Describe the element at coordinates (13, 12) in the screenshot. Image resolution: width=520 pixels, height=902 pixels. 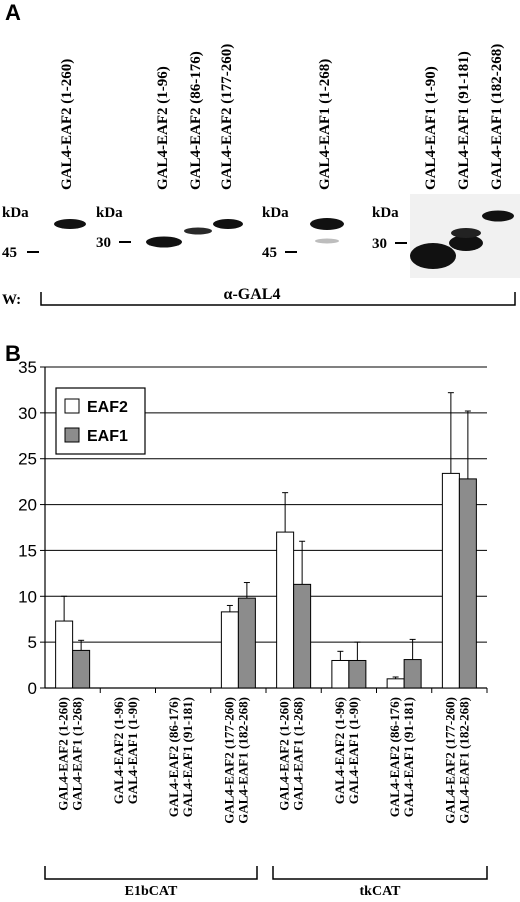
I see `panel-a-letter: A` at that location.